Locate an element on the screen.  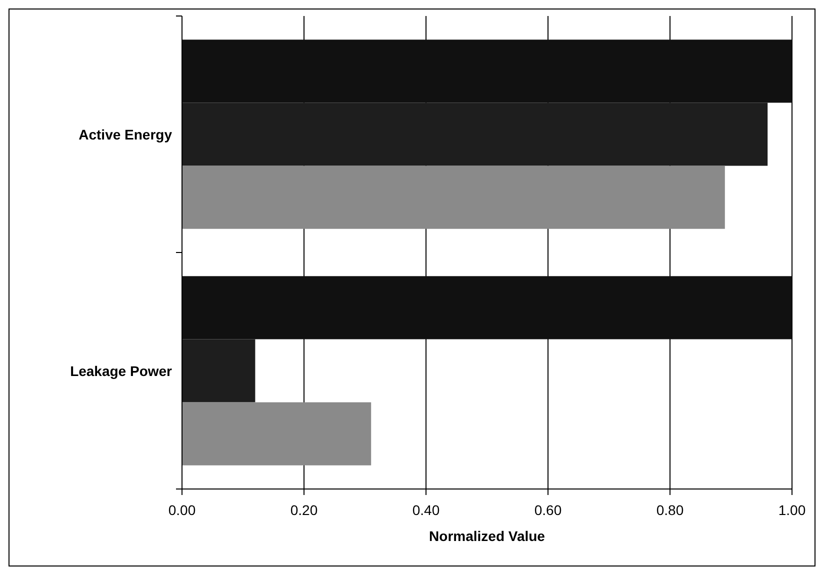
x-tick-label: 0.40 is located at coordinates (426, 510).